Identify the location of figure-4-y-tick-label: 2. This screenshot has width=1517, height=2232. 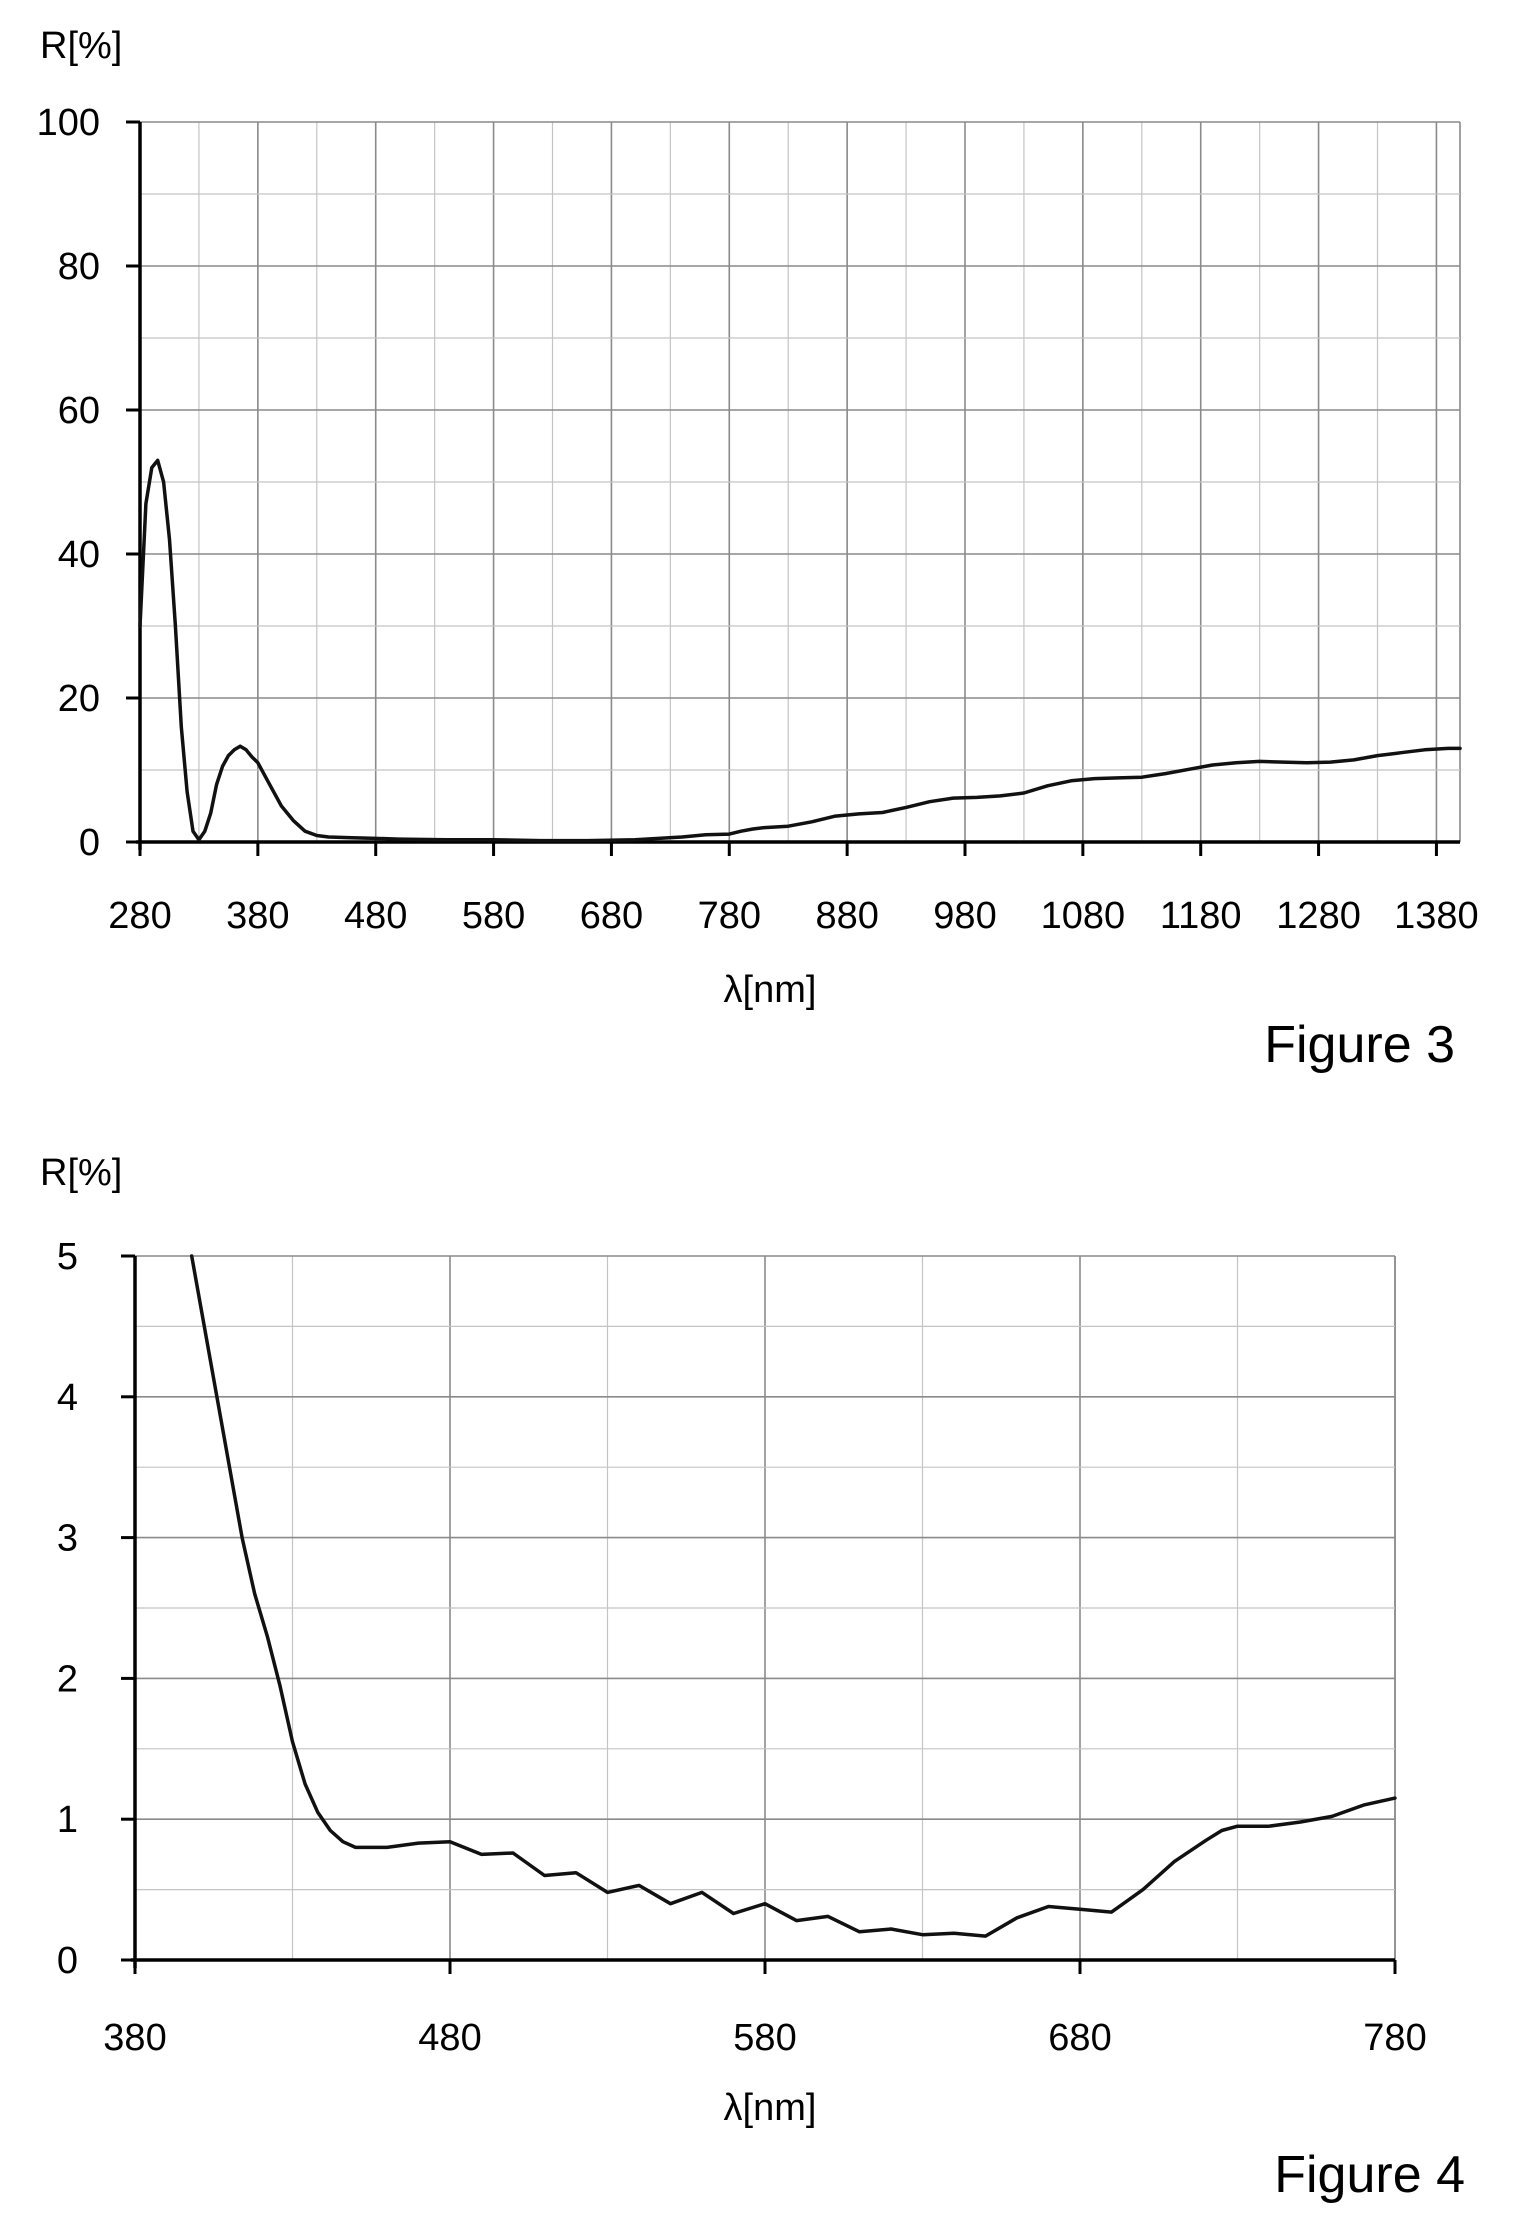
(67, 1679).